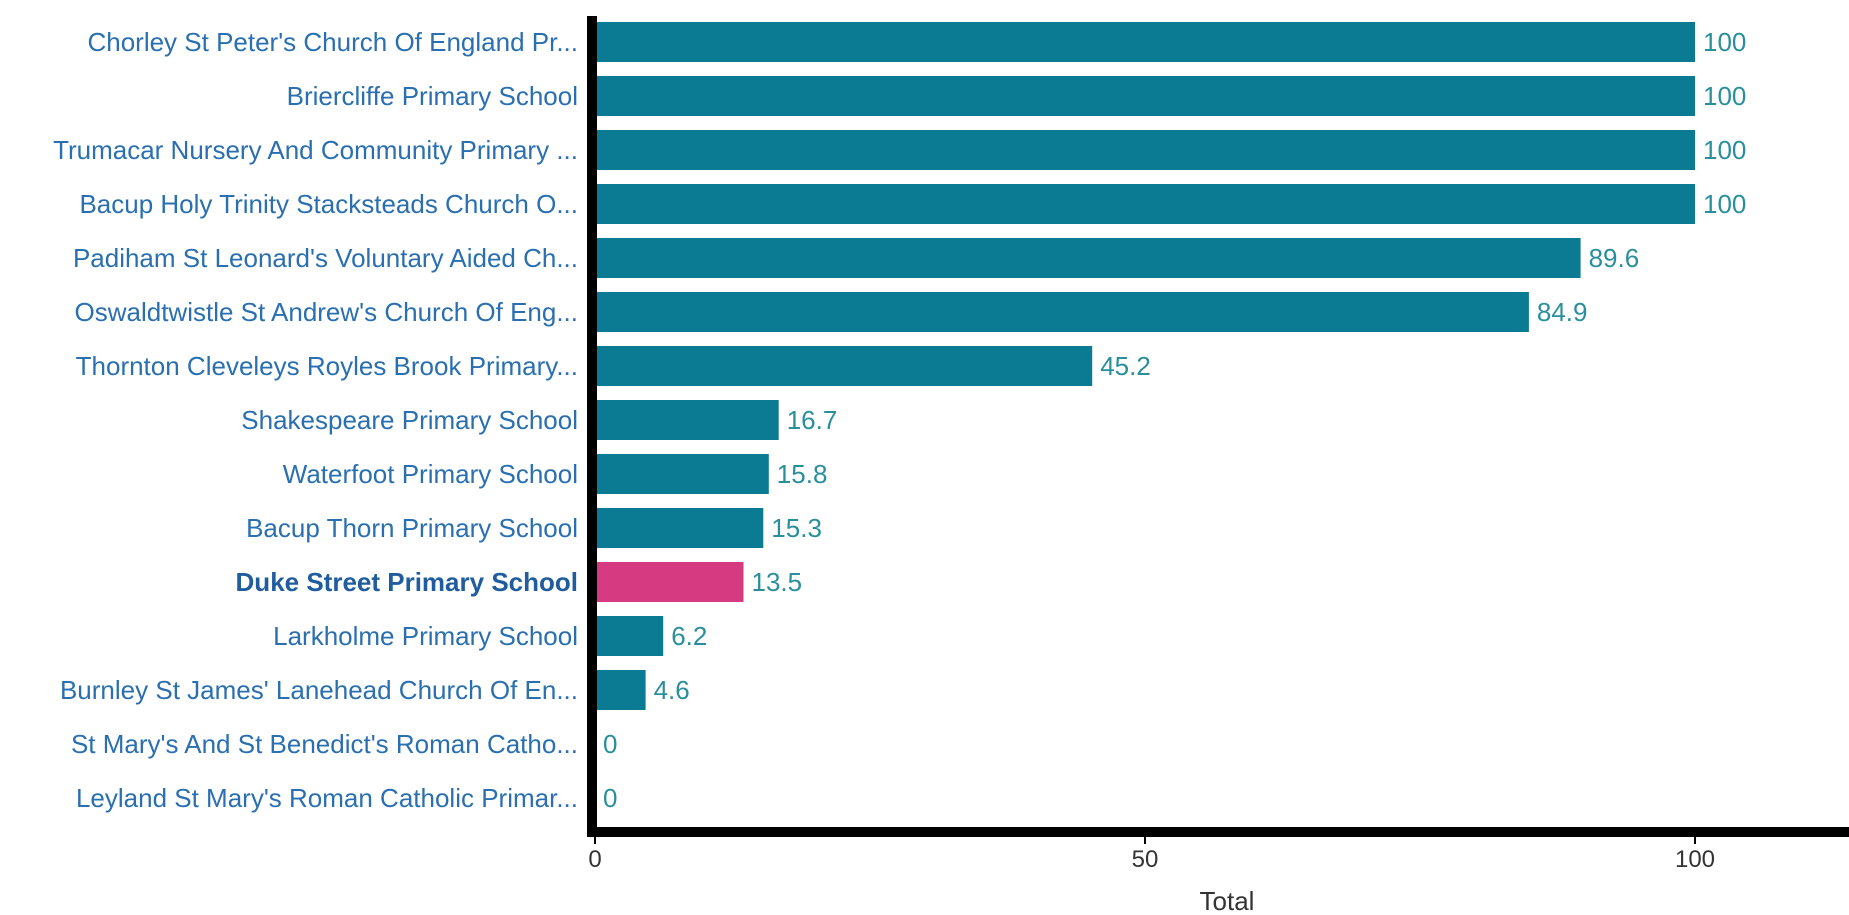  I want to click on category-label: Shakespeare Primary School, so click(409, 420).